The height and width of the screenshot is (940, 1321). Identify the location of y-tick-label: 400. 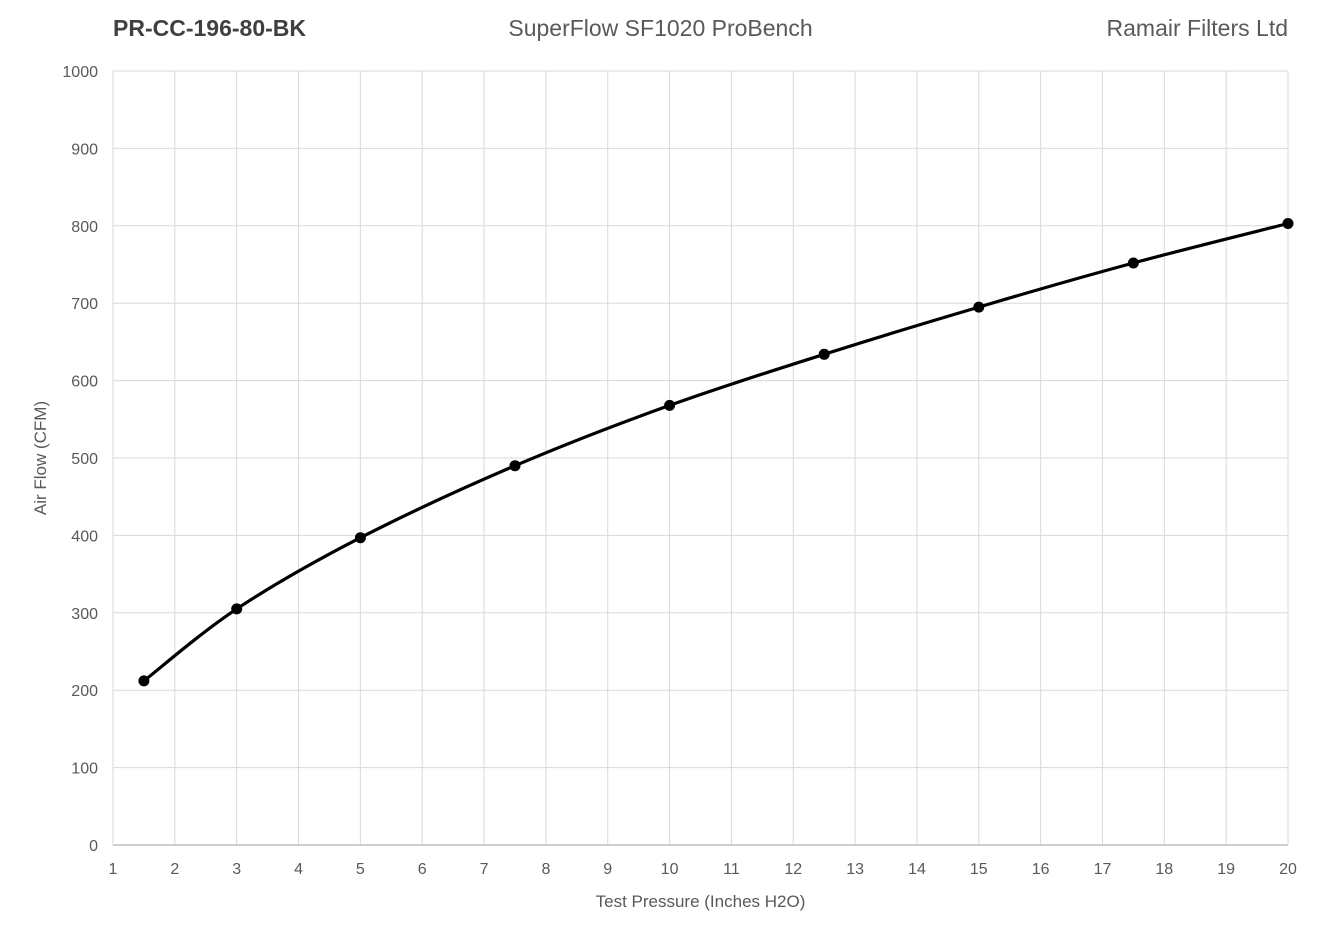
(84, 536).